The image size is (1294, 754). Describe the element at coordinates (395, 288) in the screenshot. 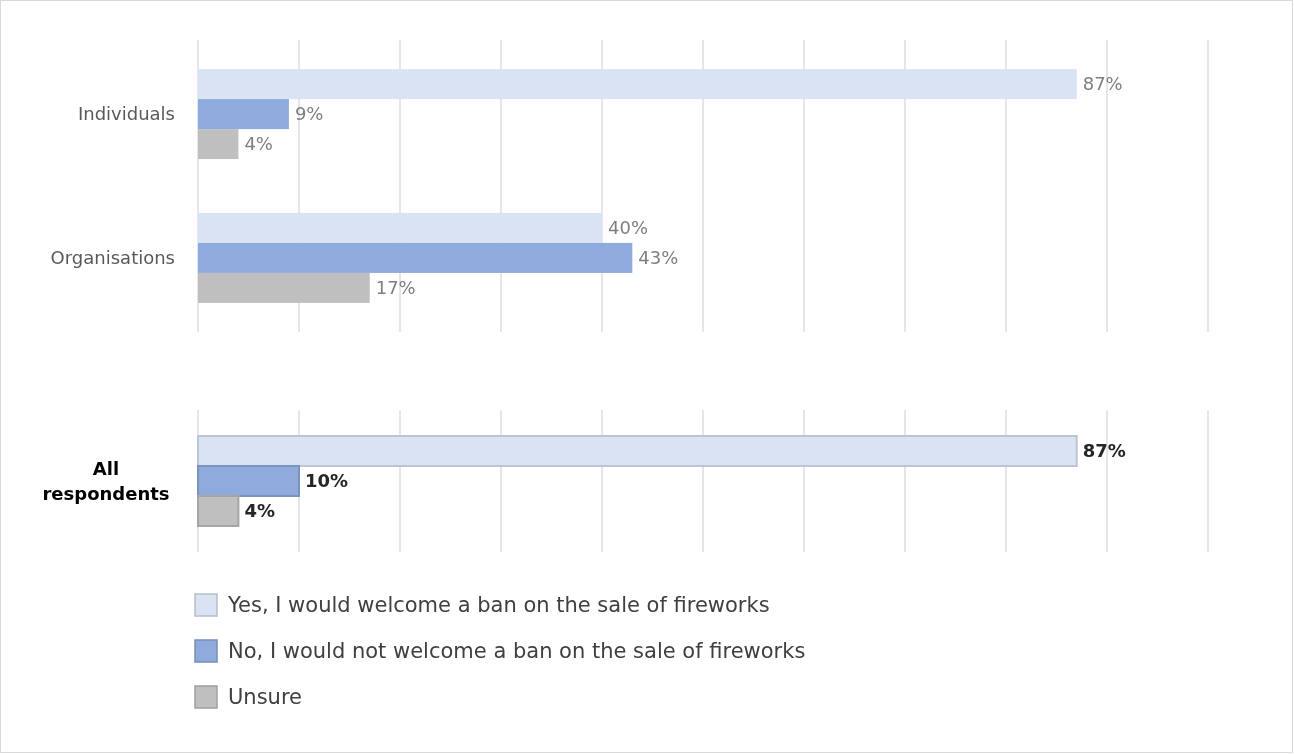

I see `data-label: 17%` at that location.